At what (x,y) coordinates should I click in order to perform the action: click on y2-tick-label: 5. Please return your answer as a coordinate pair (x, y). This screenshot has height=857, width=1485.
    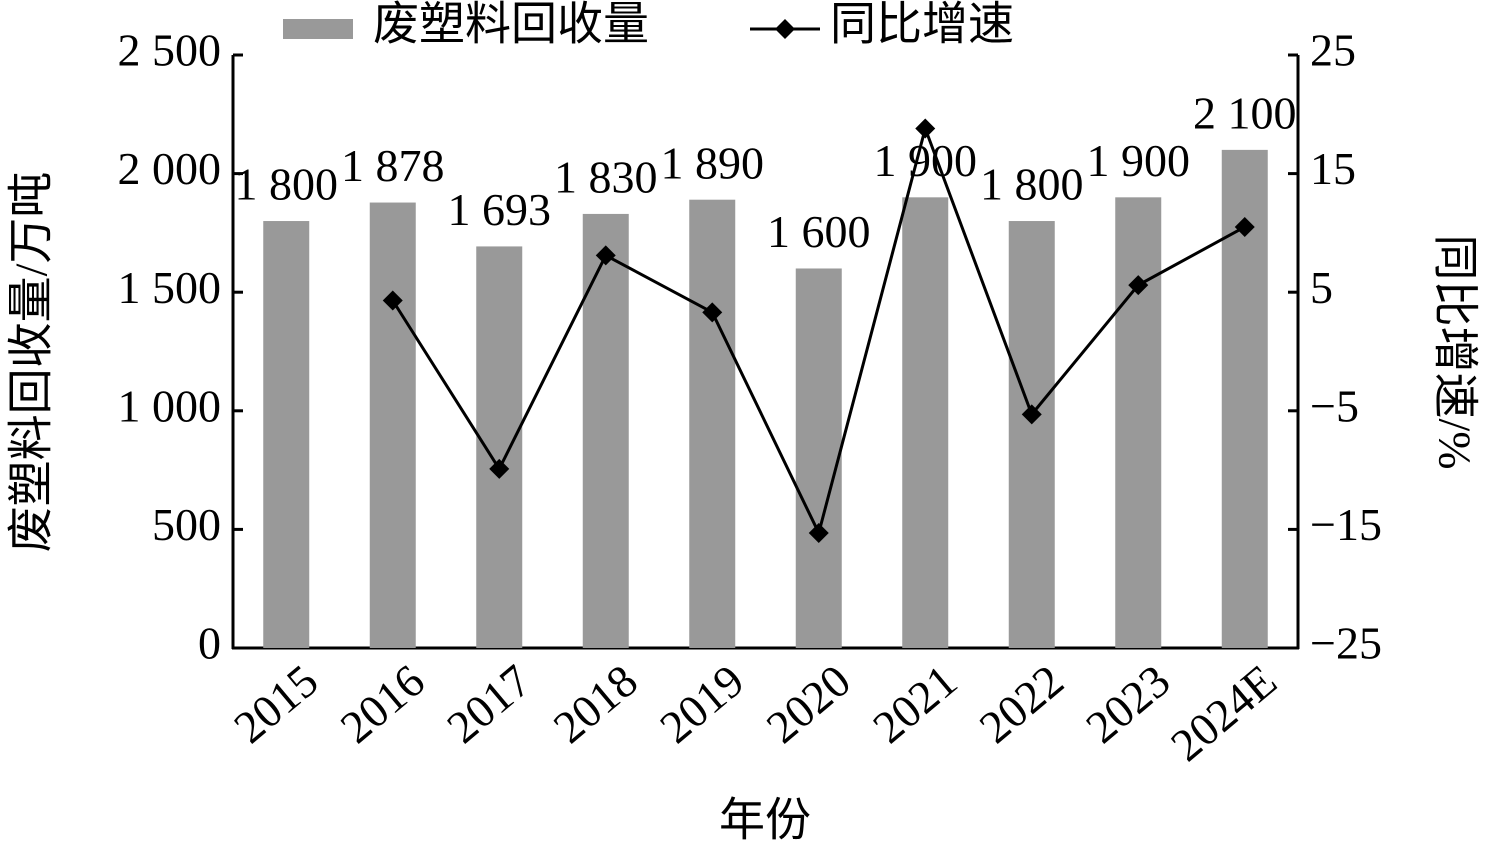
    Looking at the image, I should click on (1321, 287).